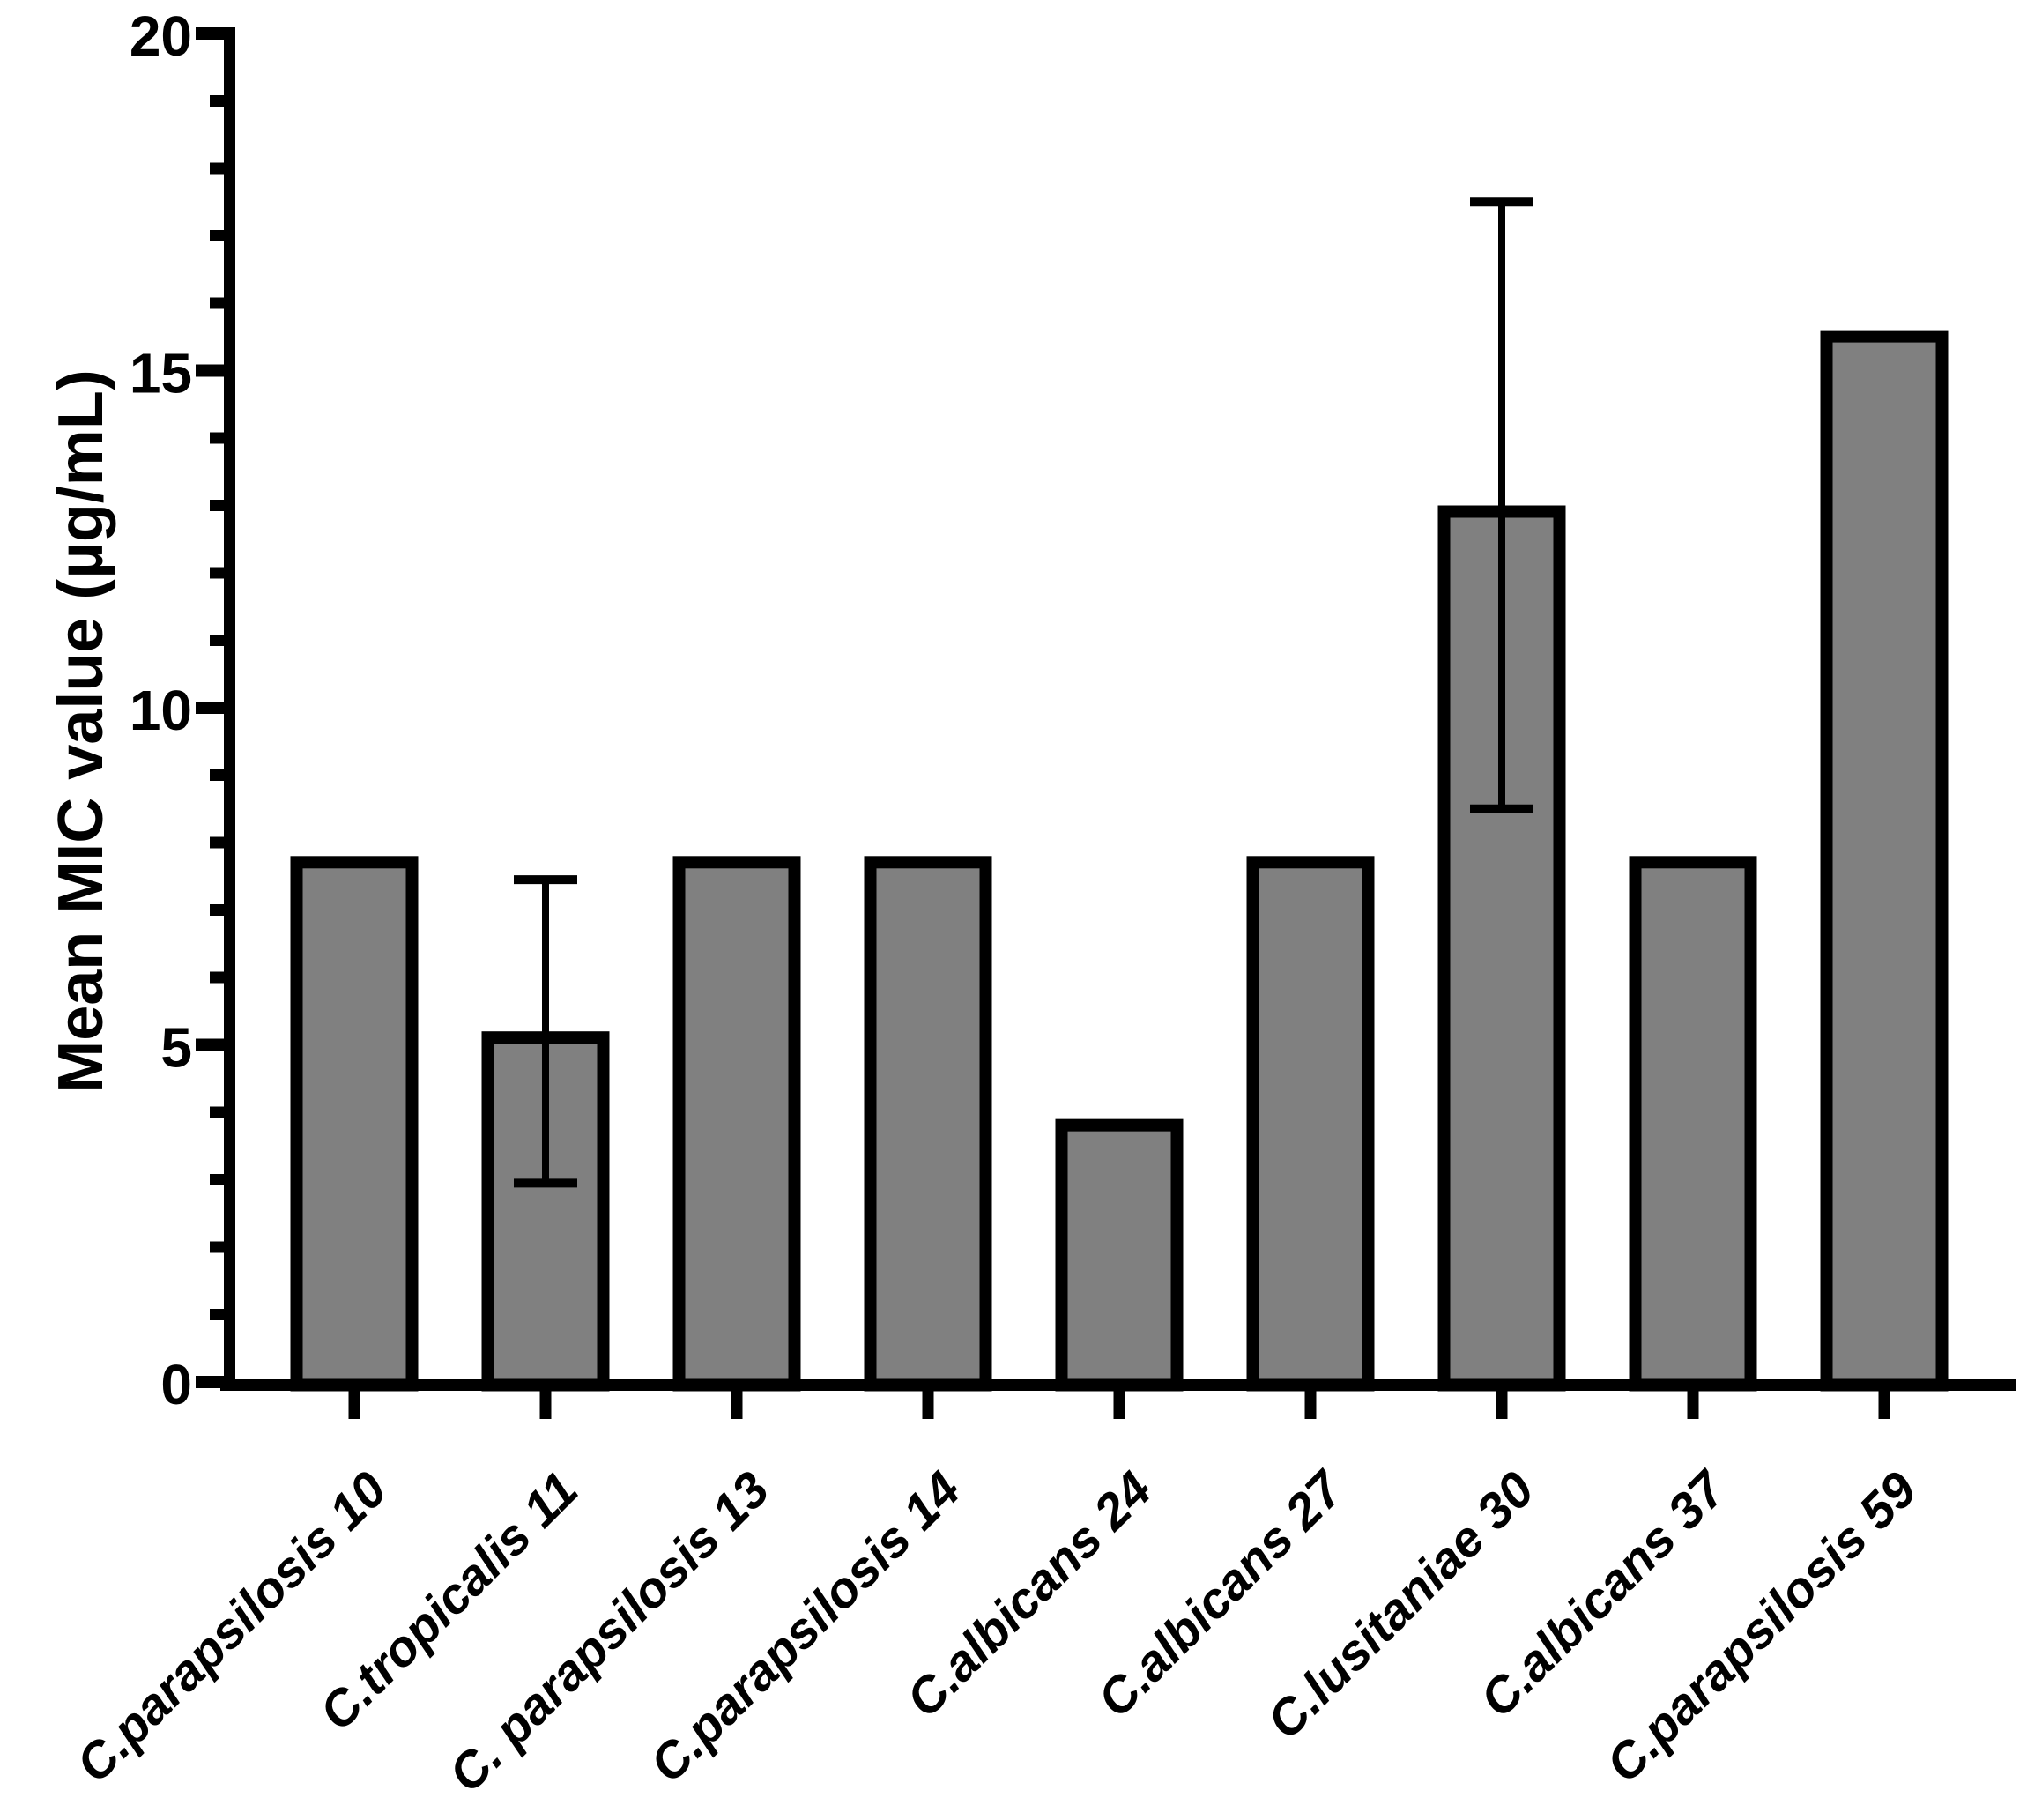 The width and height of the screenshot is (2027, 1820). What do you see at coordinates (161, 36) in the screenshot?
I see `y-tick-label: 20` at bounding box center [161, 36].